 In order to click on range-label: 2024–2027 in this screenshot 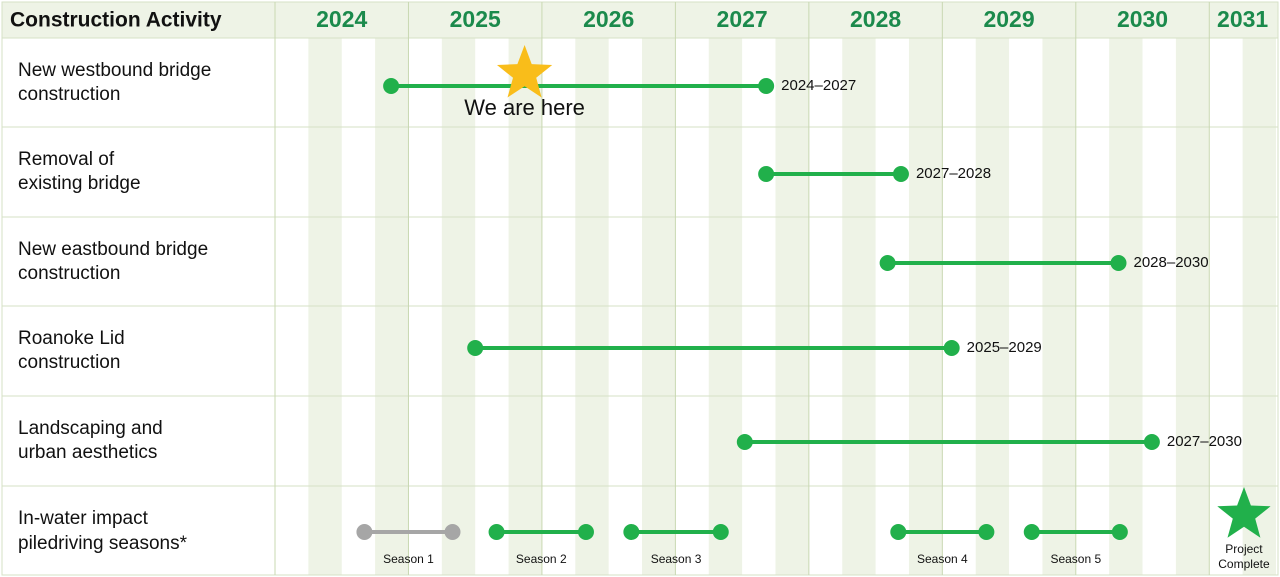, I will do `click(818, 85)`.